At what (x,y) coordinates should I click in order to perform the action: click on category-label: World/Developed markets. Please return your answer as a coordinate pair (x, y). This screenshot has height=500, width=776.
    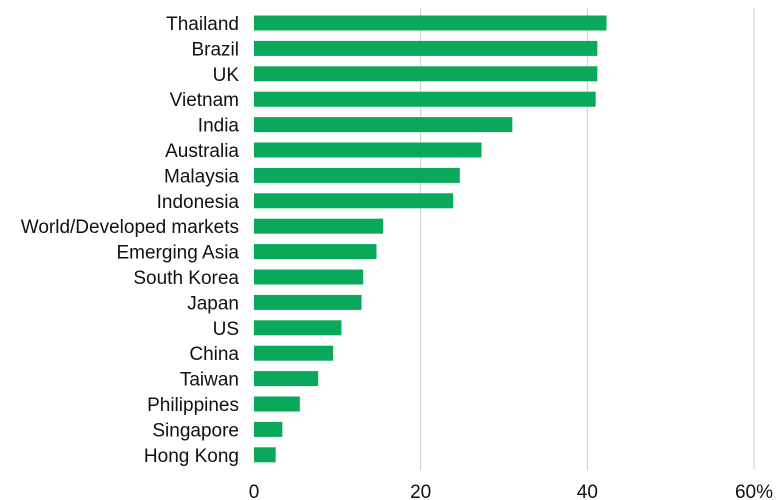
    Looking at the image, I should click on (130, 227).